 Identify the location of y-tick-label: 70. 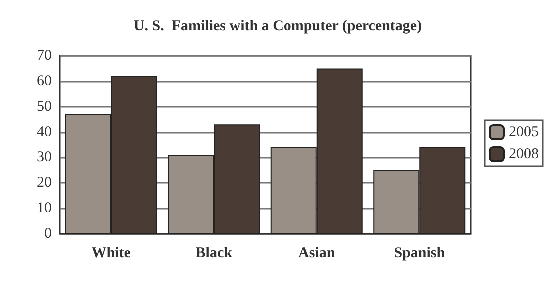
(44, 56).